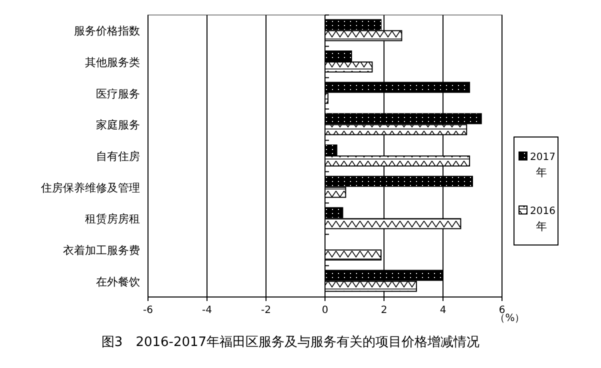 Image resolution: width=601 pixels, height=368 pixels. What do you see at coordinates (384, 310) in the screenshot?
I see `x-tick-label: 2` at bounding box center [384, 310].